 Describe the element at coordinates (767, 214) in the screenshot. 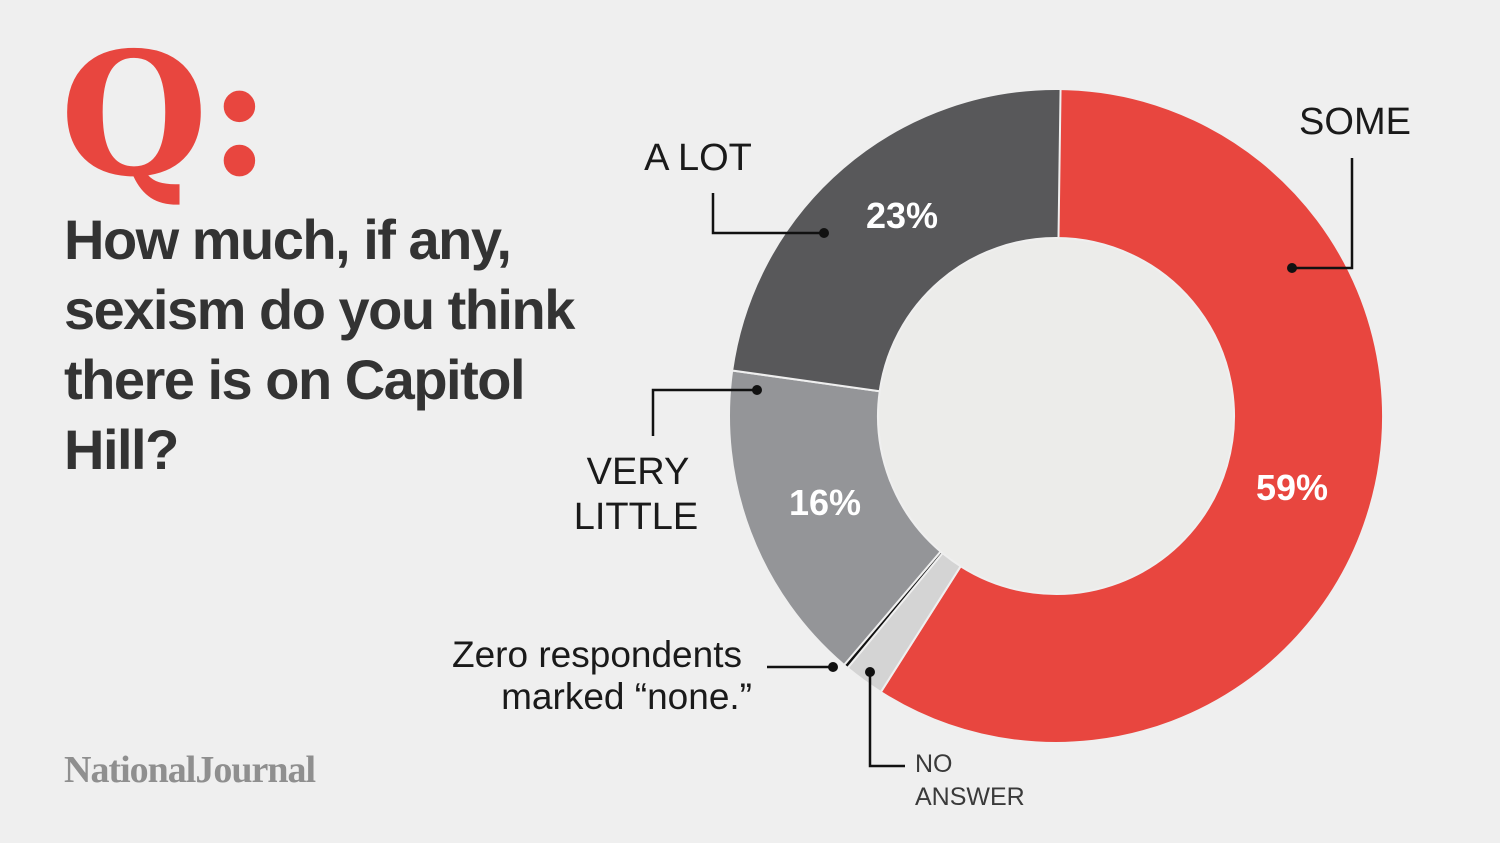

I see `leader-a-lot` at that location.